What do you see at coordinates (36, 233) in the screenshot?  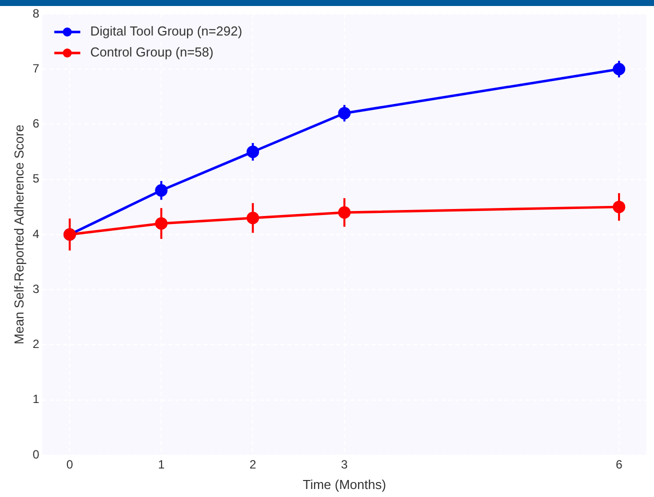 I see `y-tick-label: 4` at bounding box center [36, 233].